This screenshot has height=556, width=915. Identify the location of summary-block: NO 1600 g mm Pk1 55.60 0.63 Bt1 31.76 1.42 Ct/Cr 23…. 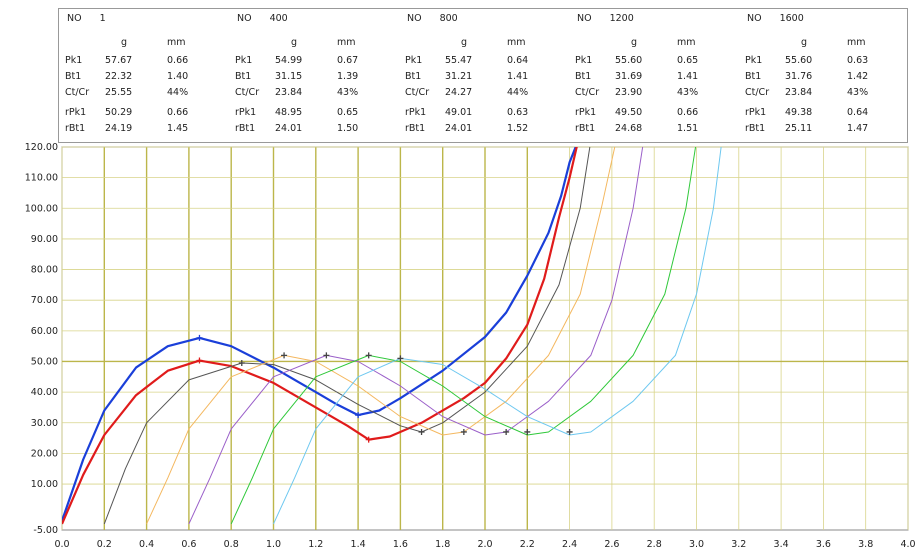
(824, 76).